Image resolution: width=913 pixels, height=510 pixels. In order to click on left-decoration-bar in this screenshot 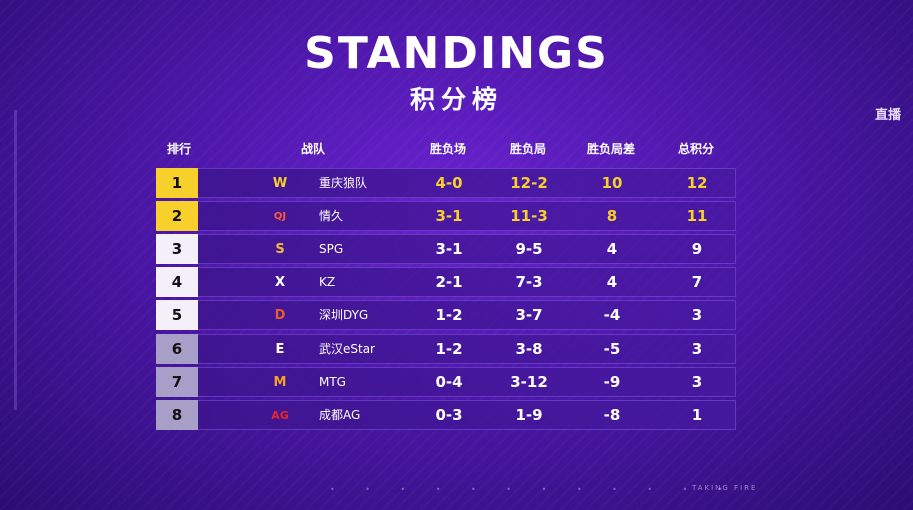, I will do `click(15, 260)`.